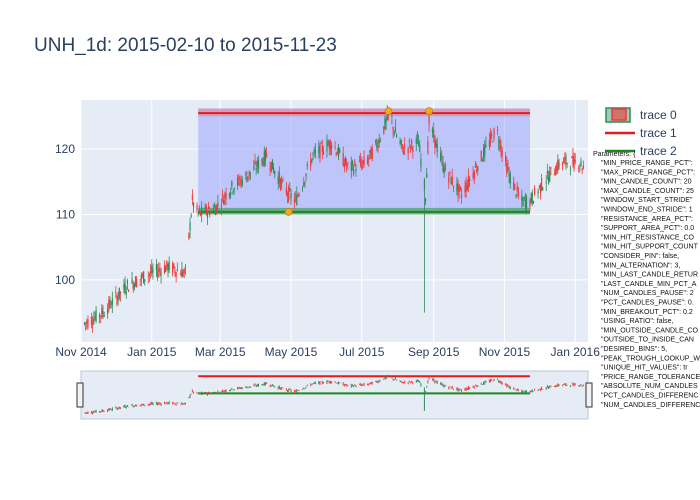  What do you see at coordinates (648, 237) in the screenshot?
I see `parameter-line: "MIN_HIT_RESISTANCE_CO` at bounding box center [648, 237].